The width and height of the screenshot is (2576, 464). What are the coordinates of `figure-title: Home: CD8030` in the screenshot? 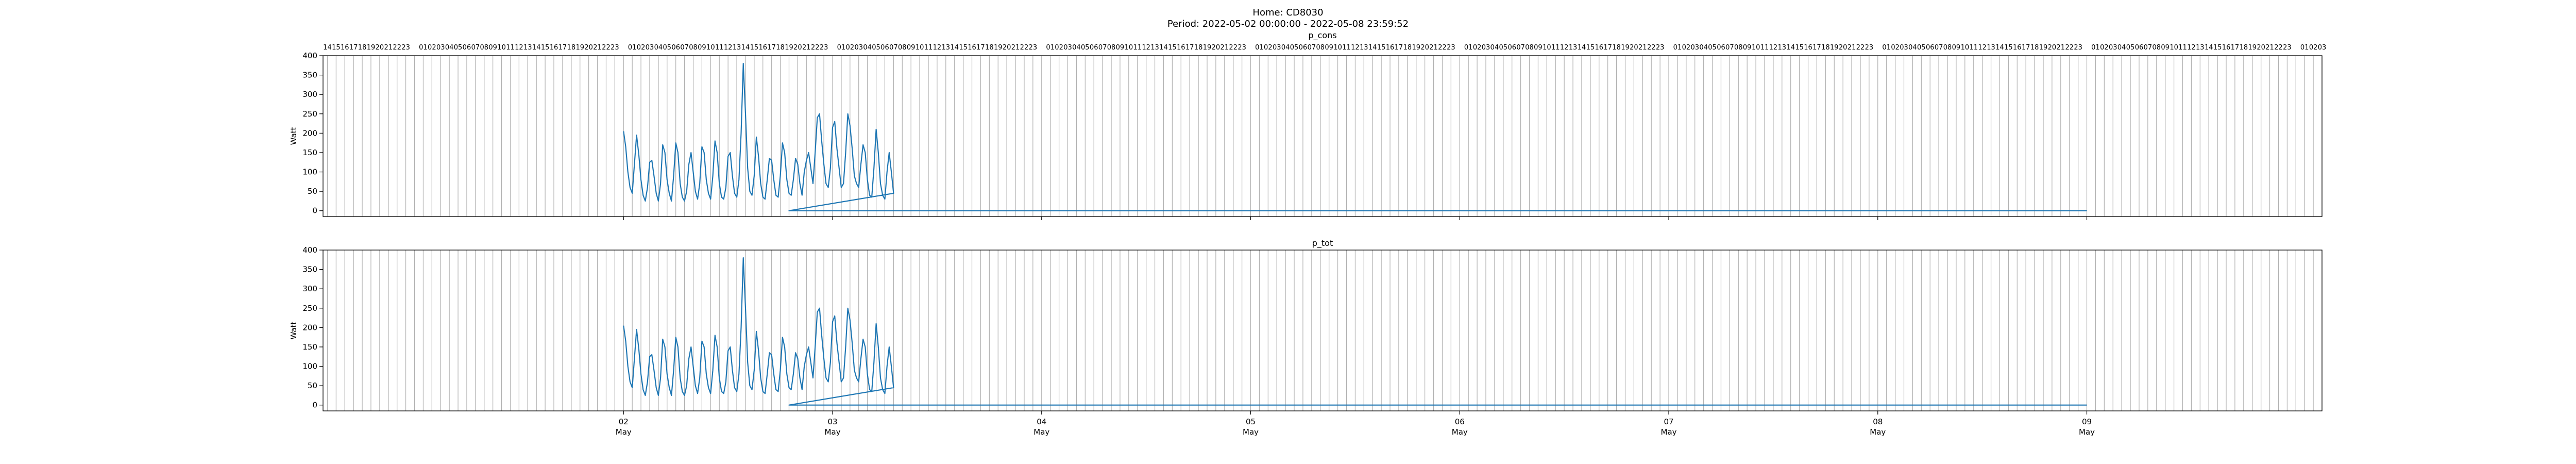 It's located at (1288, 12).